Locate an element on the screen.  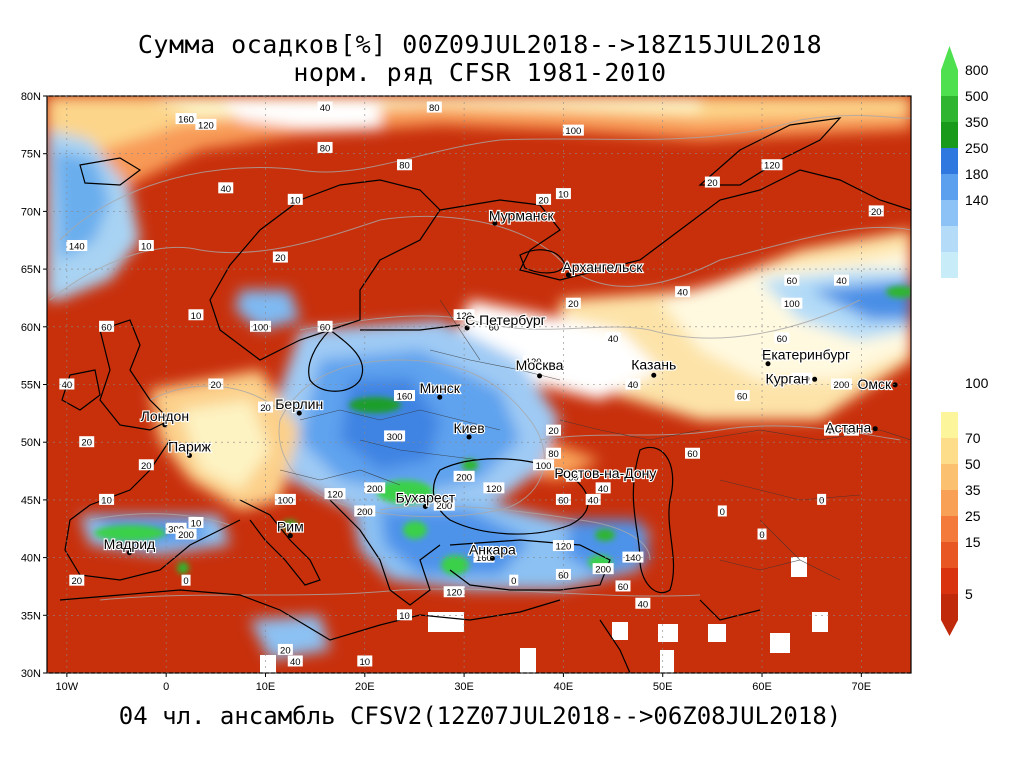
lon-tick-label: 70E is located at coordinates (862, 687).